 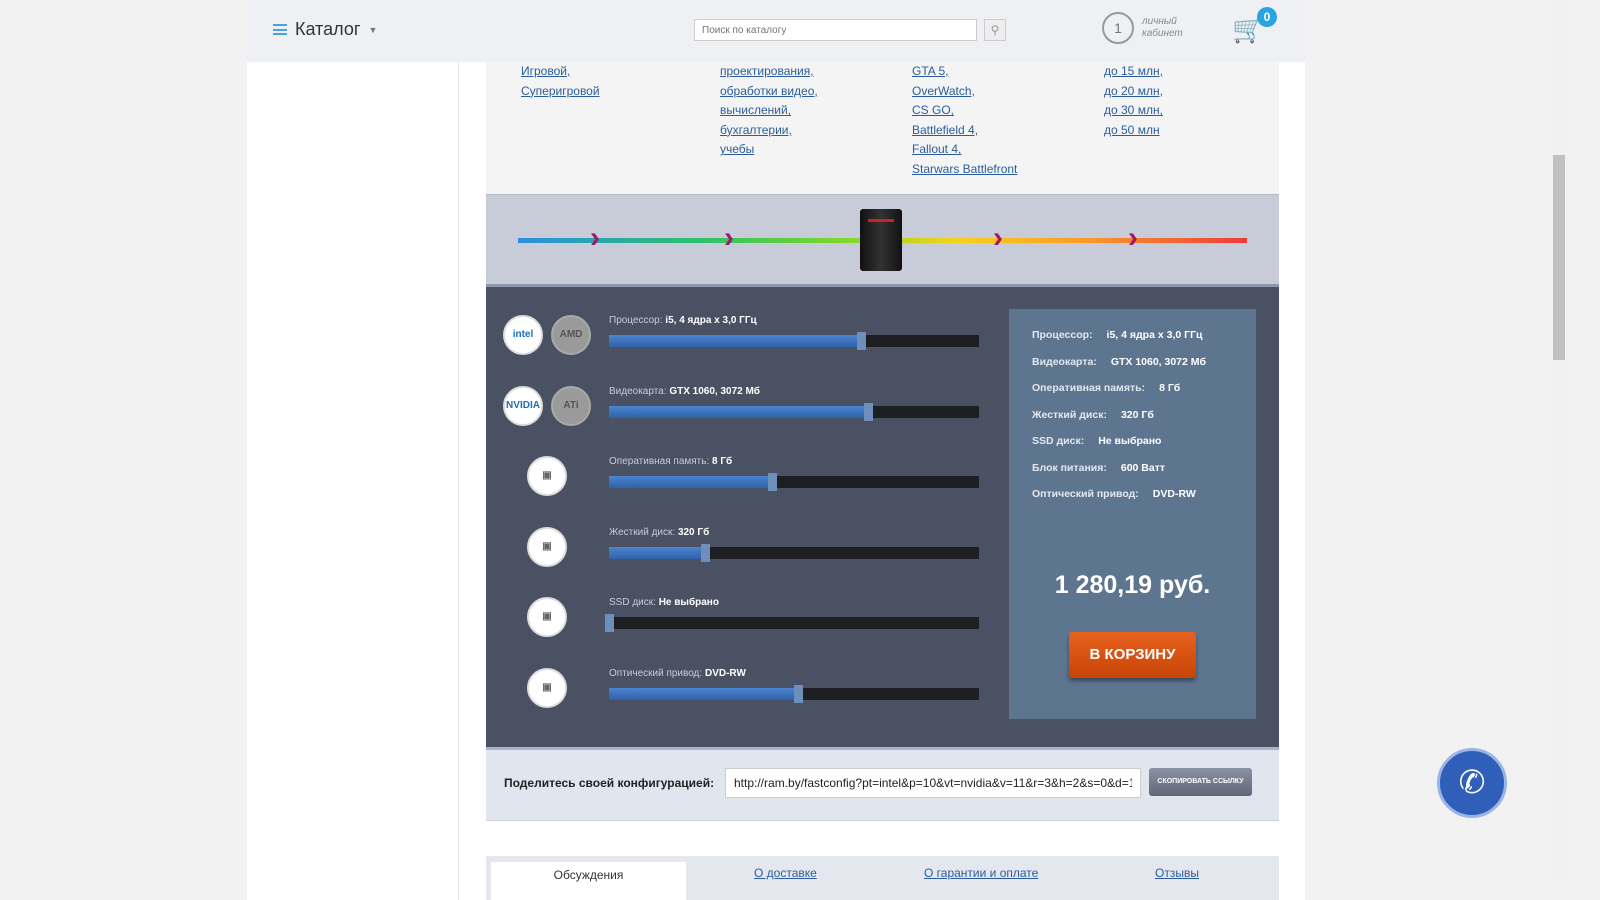 I want to click on component-row: intel AMD Процессор: i5, 4 ядра x 3,0 ГГц, so click(x=736, y=345).